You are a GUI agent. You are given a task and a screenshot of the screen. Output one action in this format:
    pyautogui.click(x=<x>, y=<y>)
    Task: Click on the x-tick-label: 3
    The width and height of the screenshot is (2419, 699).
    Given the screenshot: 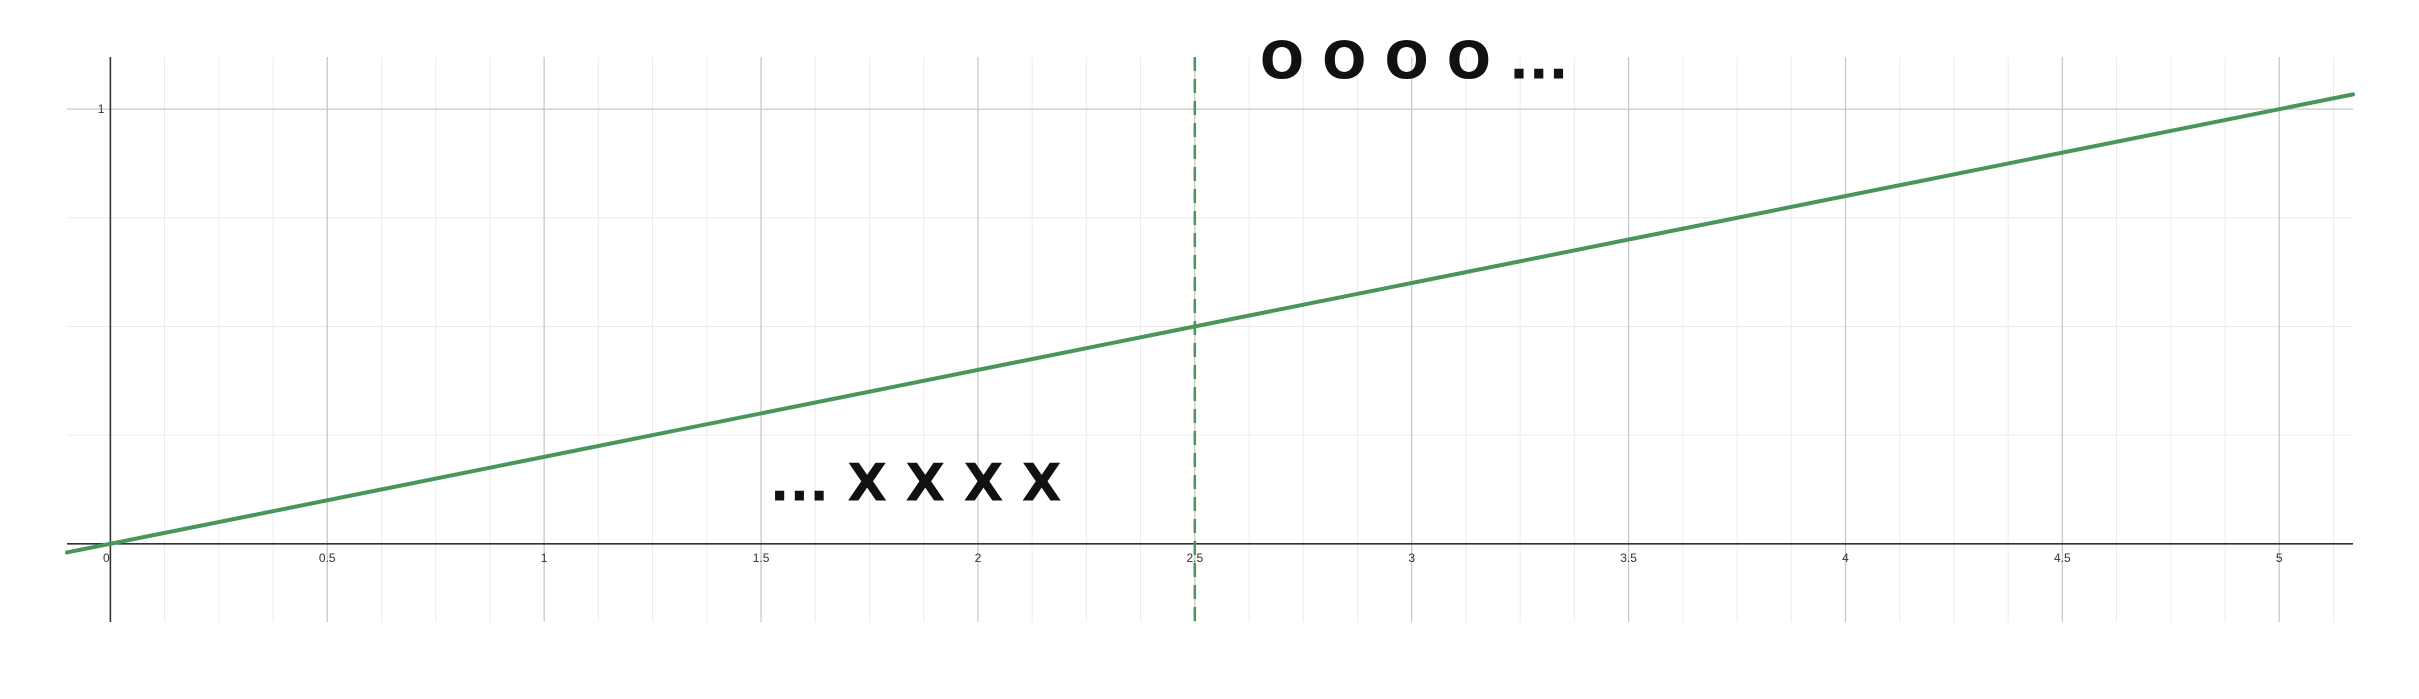 What is the action you would take?
    pyautogui.click(x=1411, y=558)
    